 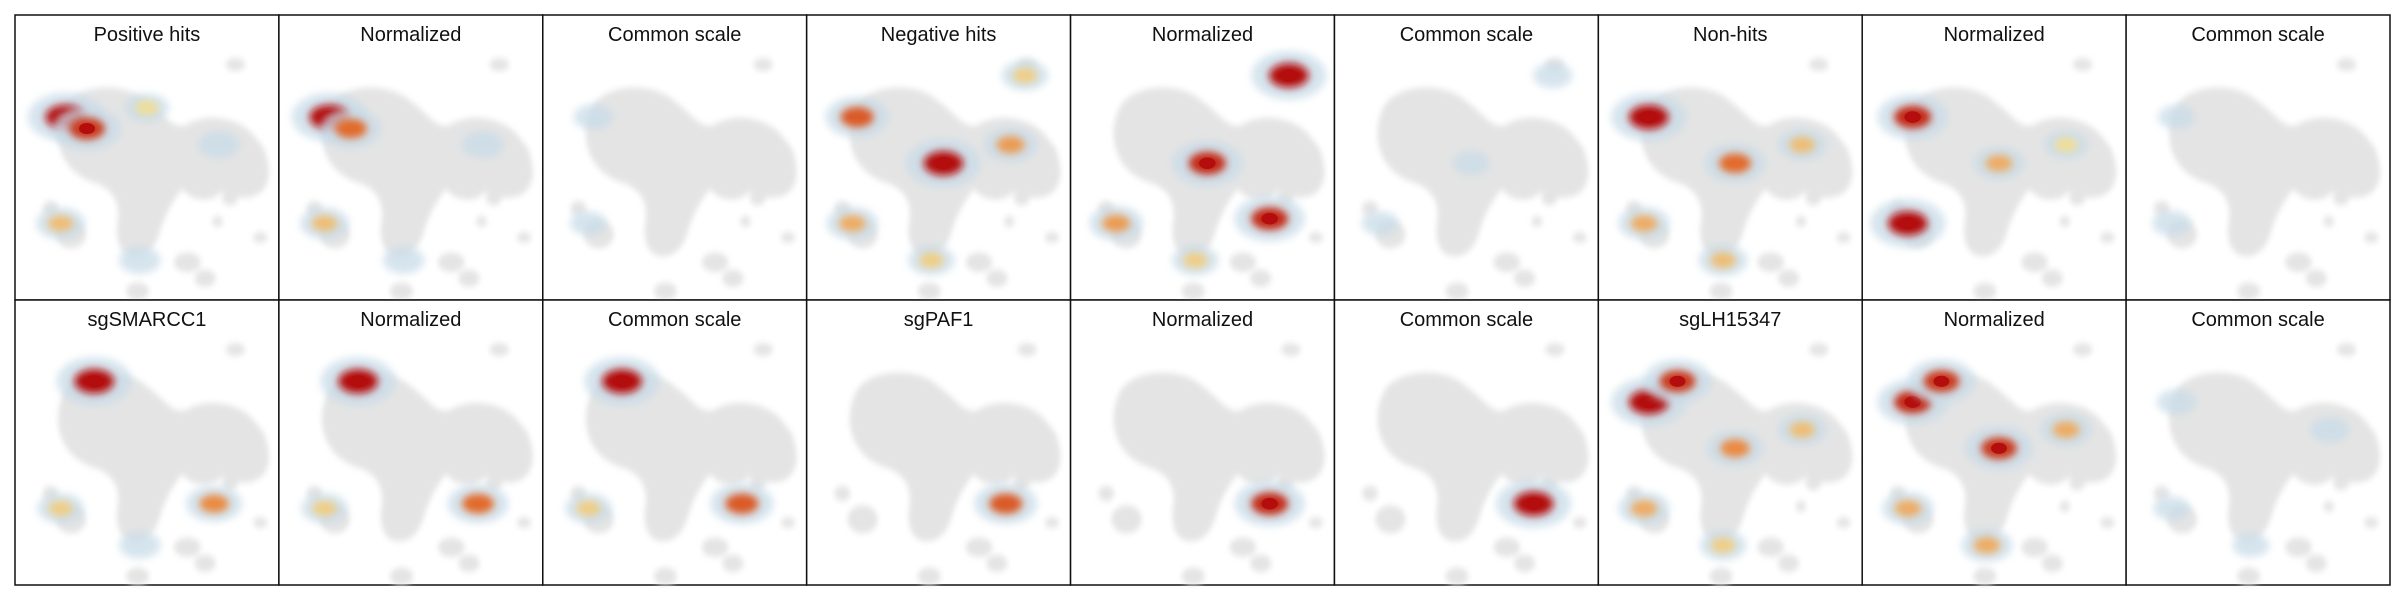 What do you see at coordinates (2258, 442) in the screenshot?
I see `panel-18: Common scale` at bounding box center [2258, 442].